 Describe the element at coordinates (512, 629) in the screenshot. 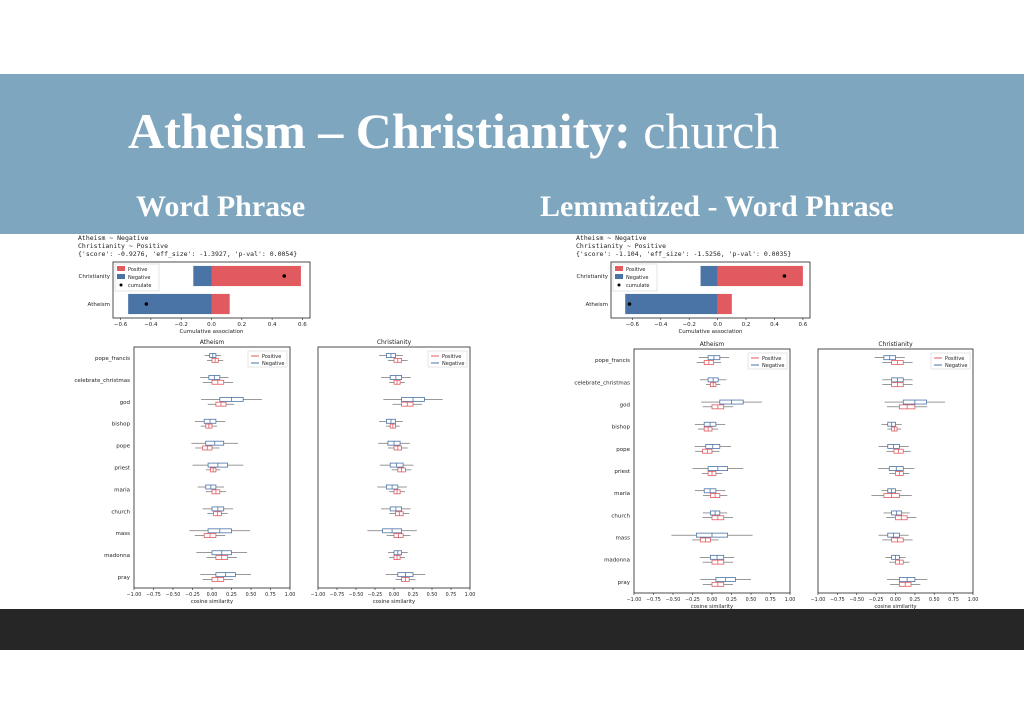

I see `footer-bar` at that location.